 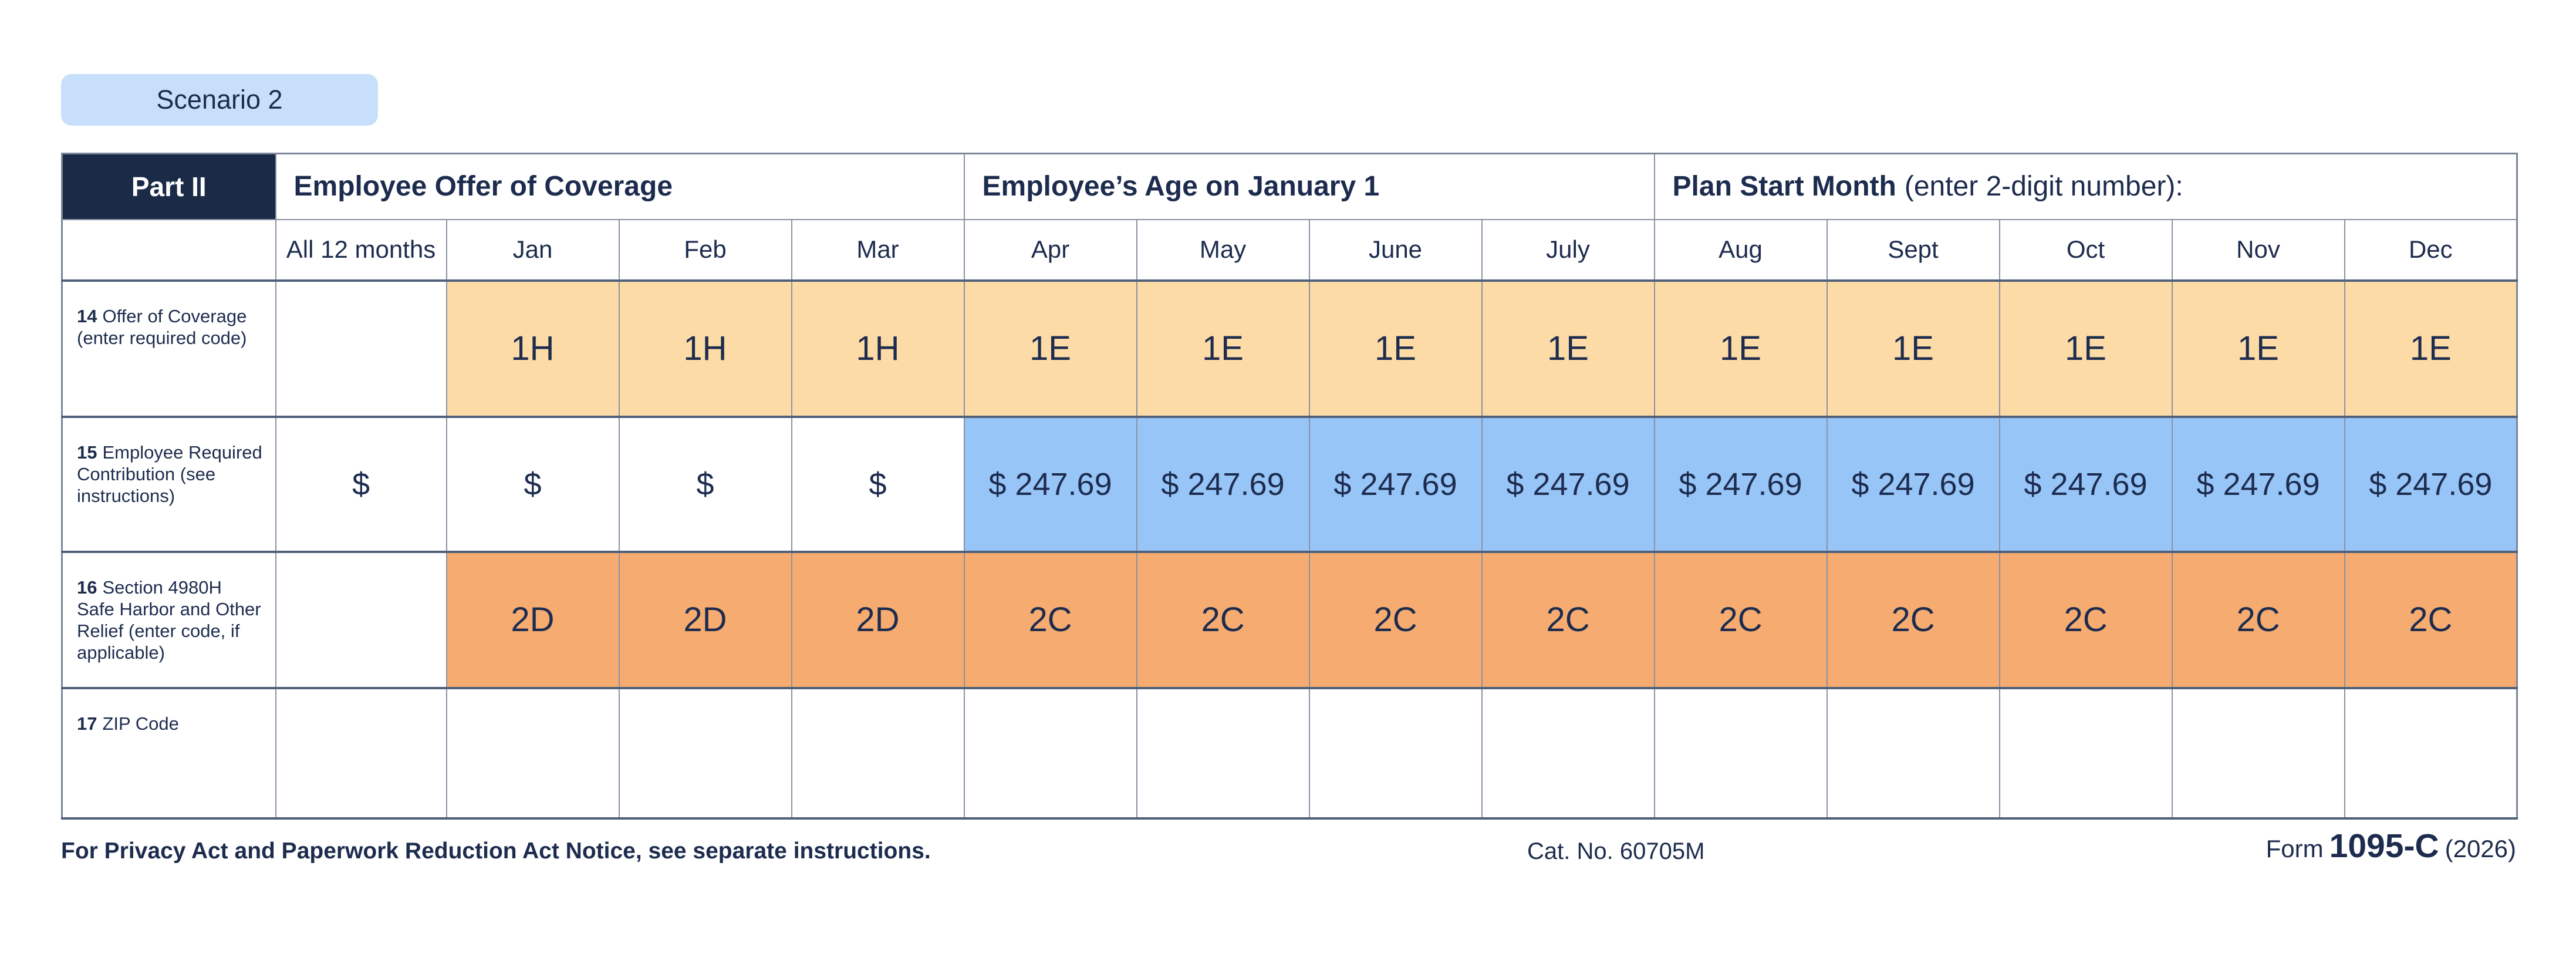 I want to click on offer-code-cell, so click(x=361, y=348).